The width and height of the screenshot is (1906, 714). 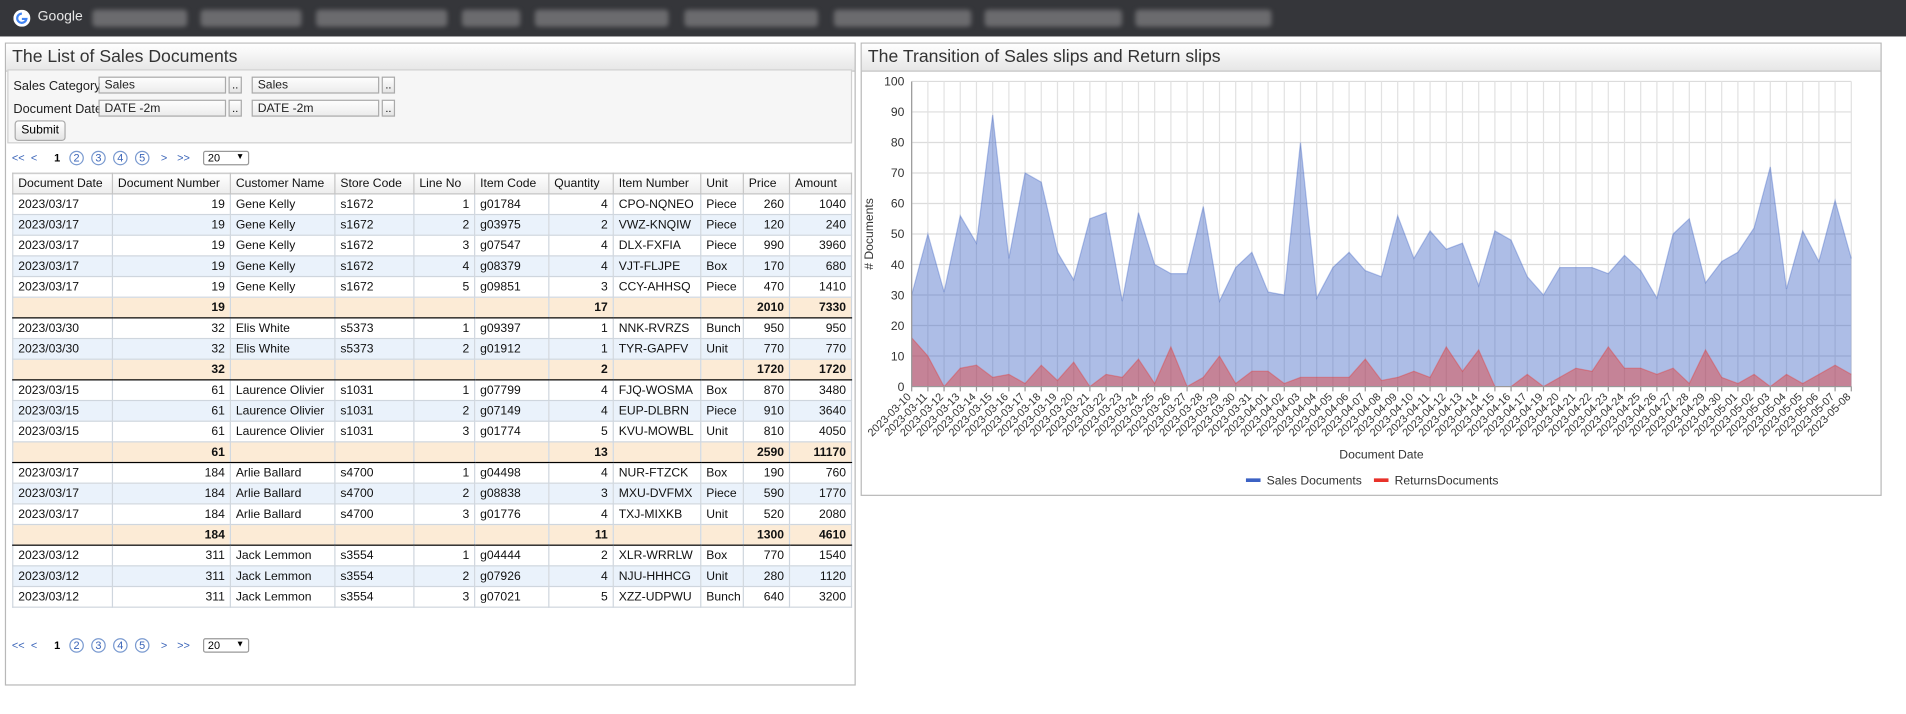 I want to click on cell: g04444, so click(x=512, y=555).